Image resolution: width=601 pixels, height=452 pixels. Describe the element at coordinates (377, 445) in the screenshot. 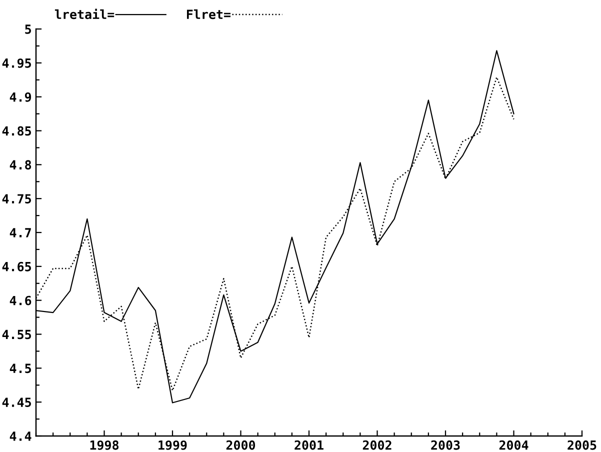

I see `x-tick-label: 2002` at that location.